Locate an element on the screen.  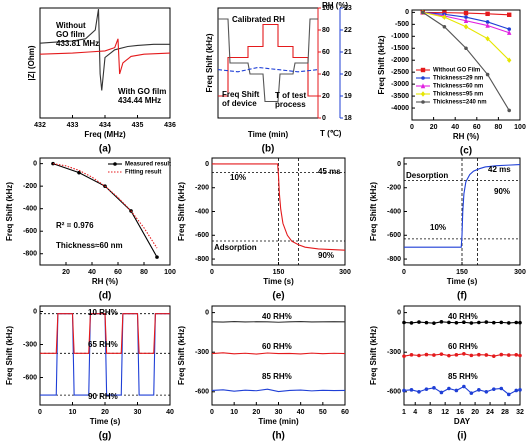
y-axis-label: |Z| (Ohm) is located at coordinates (31, 62).